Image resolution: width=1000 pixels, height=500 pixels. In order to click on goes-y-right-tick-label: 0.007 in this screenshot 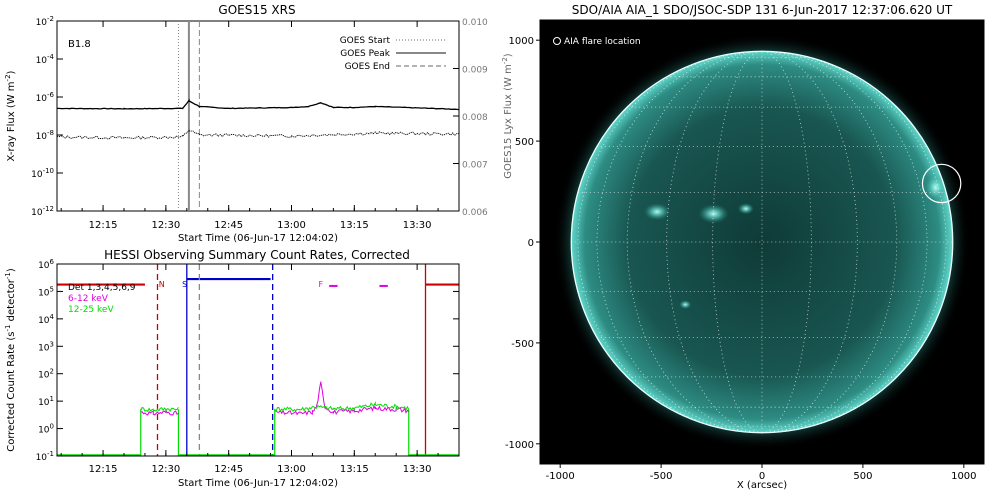, I will do `click(475, 166)`.